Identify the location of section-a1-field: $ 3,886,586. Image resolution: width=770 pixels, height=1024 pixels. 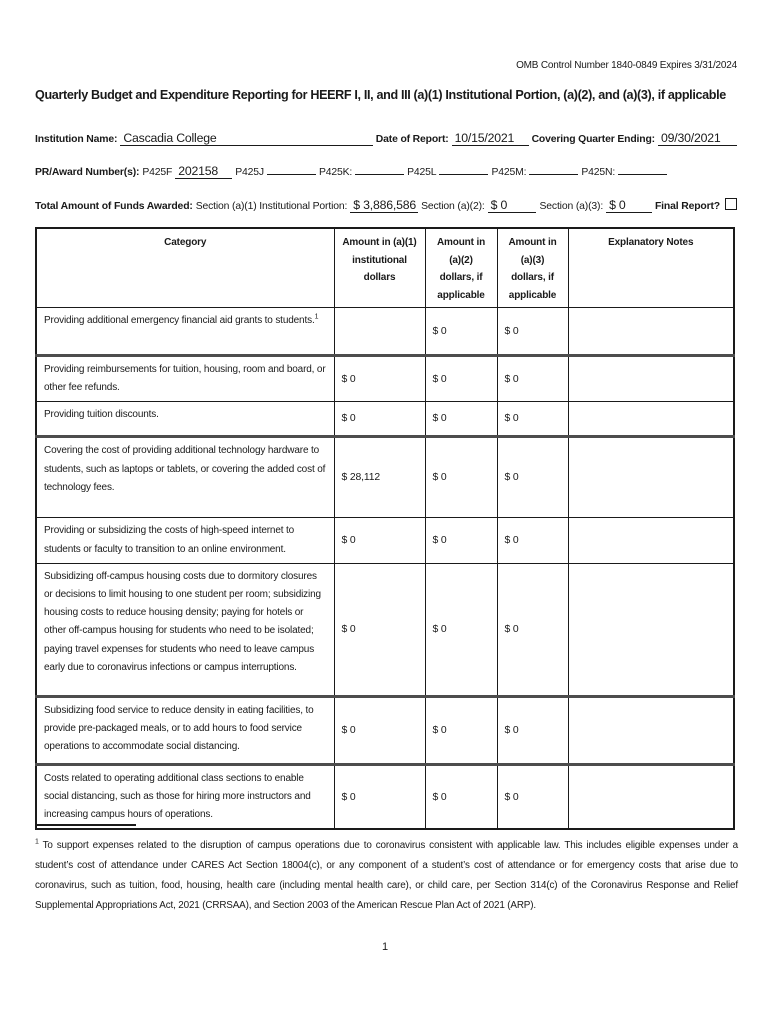
(384, 205).